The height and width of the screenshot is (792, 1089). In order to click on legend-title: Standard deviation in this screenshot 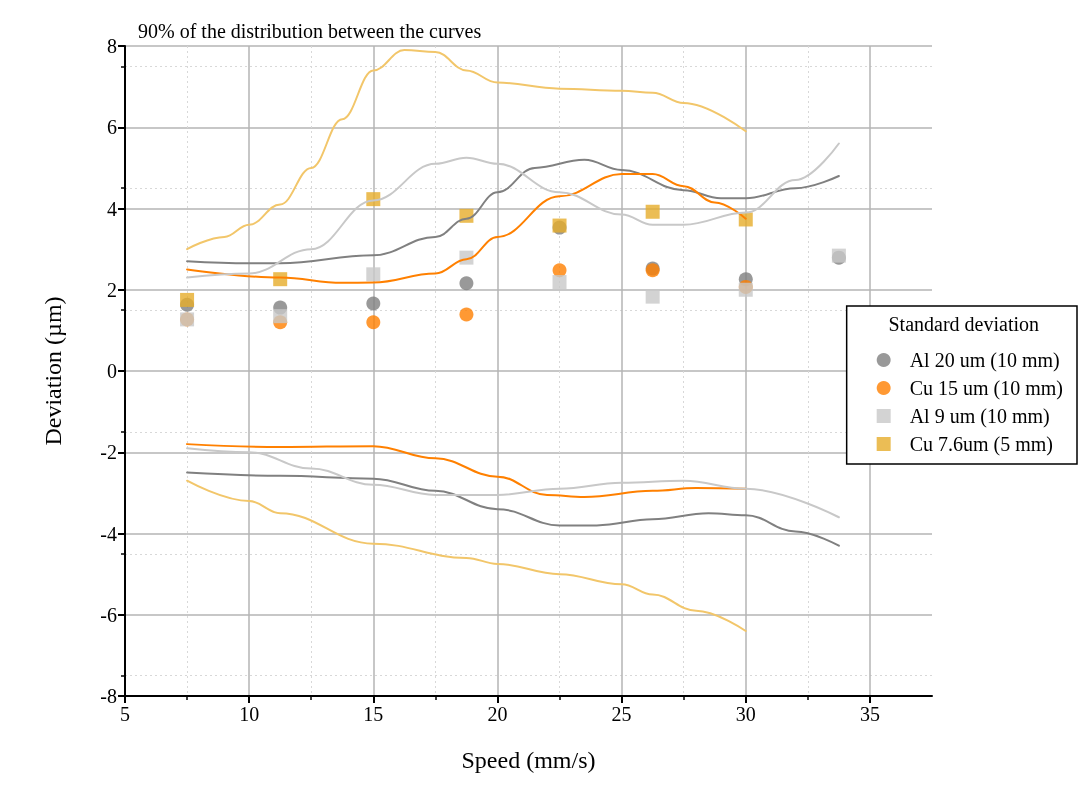, I will do `click(964, 324)`.